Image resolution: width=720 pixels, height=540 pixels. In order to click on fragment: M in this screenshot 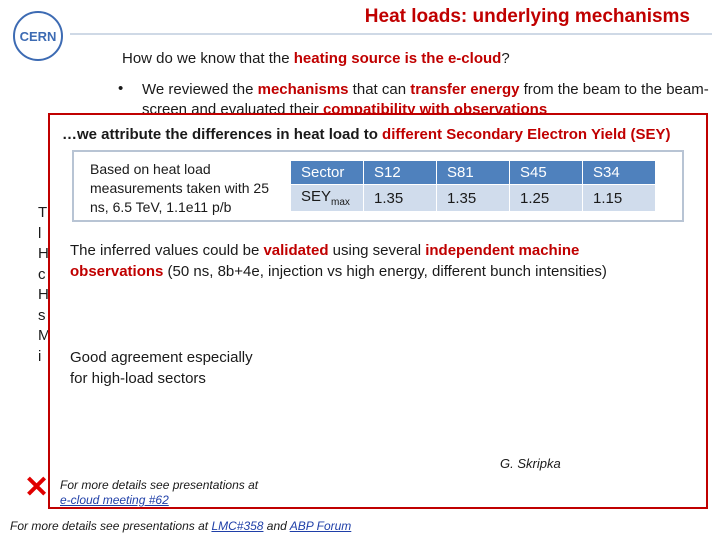, I will do `click(44, 335)`.